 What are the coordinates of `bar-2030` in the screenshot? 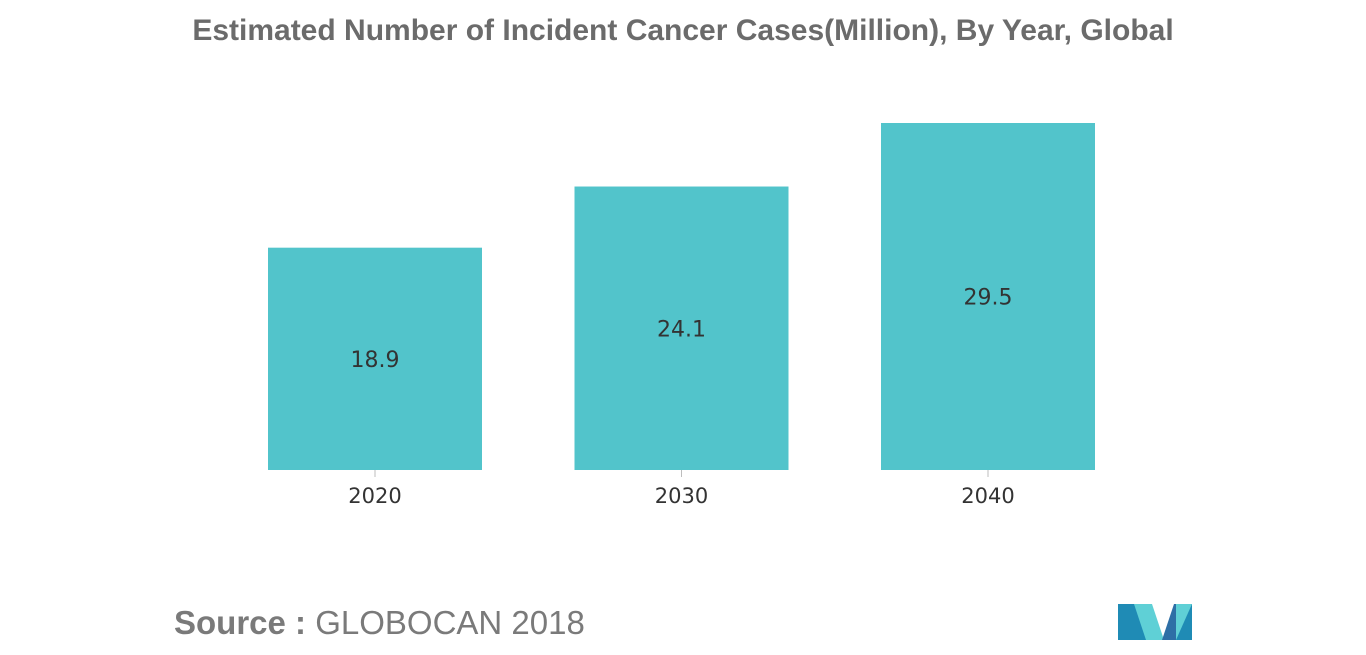 It's located at (681, 328).